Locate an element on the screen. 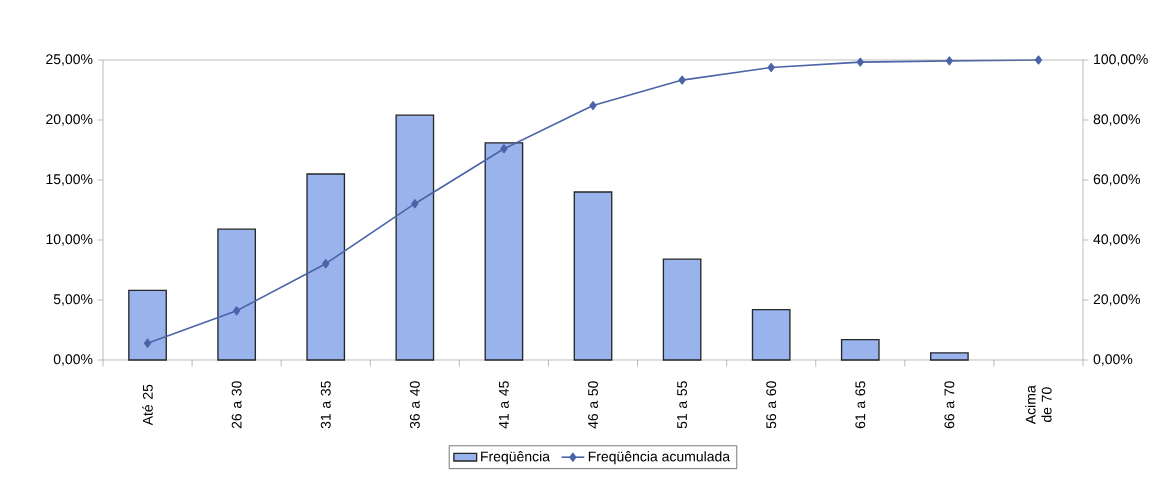  y2-tick-label: 60,00% is located at coordinates (1117, 180).